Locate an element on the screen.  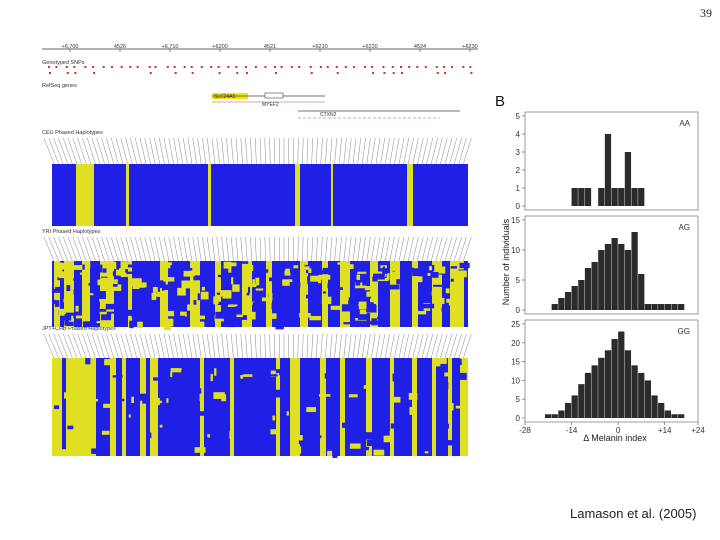
ceu-haplotype-block is located at coordinates (260, 195).